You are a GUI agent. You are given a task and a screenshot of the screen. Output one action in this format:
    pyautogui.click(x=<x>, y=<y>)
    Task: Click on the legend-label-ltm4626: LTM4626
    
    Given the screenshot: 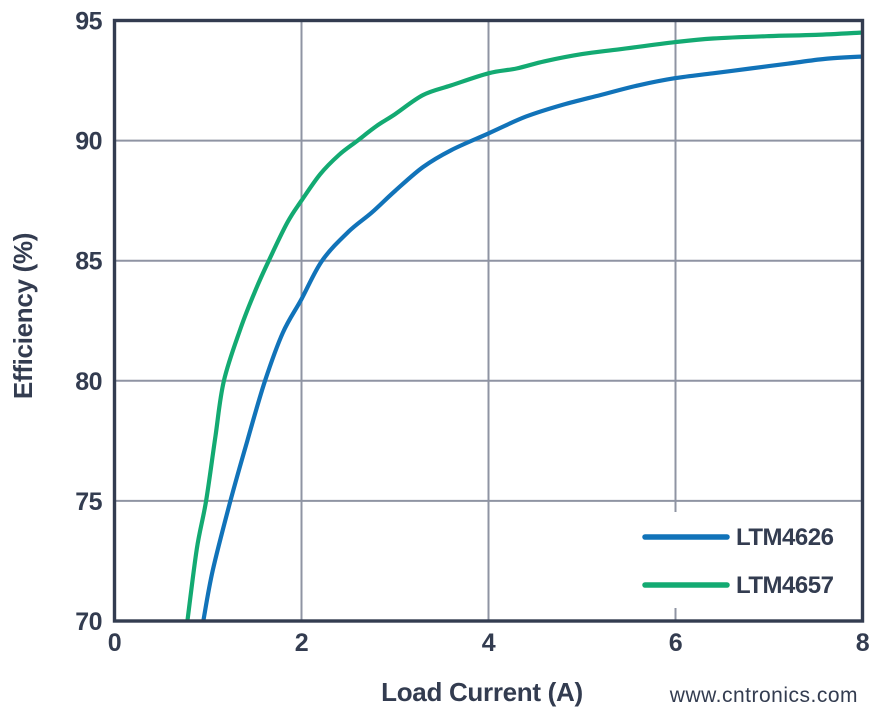 What is the action you would take?
    pyautogui.click(x=785, y=537)
    